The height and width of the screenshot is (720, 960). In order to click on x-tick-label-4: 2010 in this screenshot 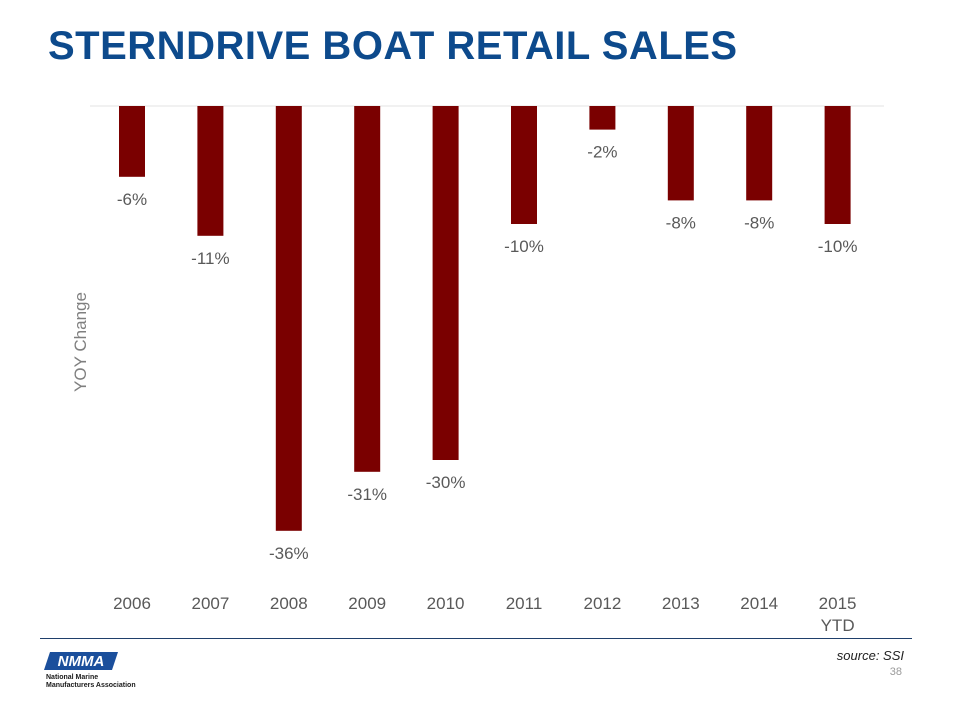, I will do `click(446, 603)`.